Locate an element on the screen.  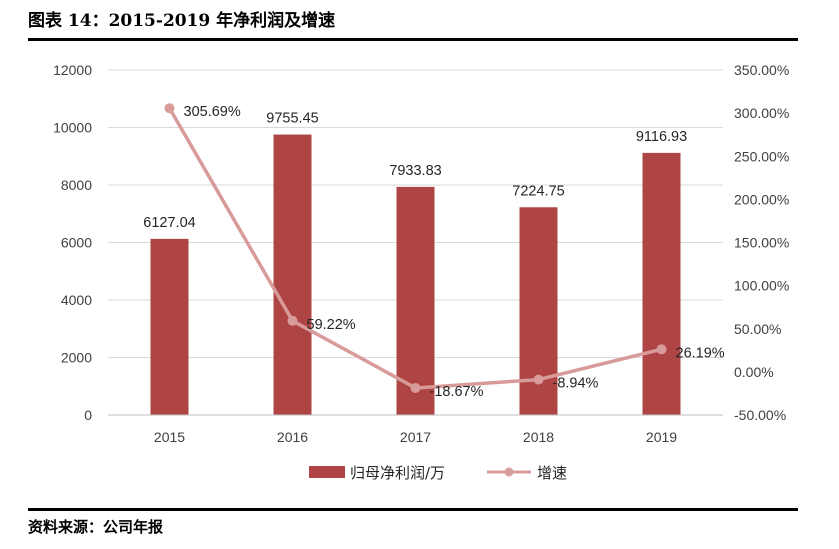
growth-value-label: 26.19% is located at coordinates (700, 353).